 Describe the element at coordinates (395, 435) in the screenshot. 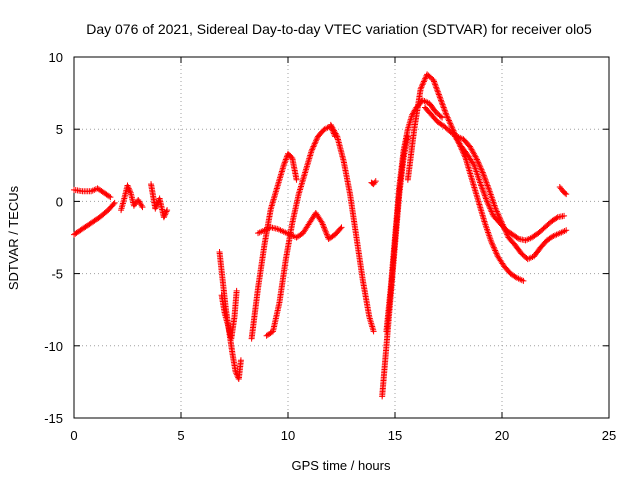

I see `x-tick-label: 15` at that location.